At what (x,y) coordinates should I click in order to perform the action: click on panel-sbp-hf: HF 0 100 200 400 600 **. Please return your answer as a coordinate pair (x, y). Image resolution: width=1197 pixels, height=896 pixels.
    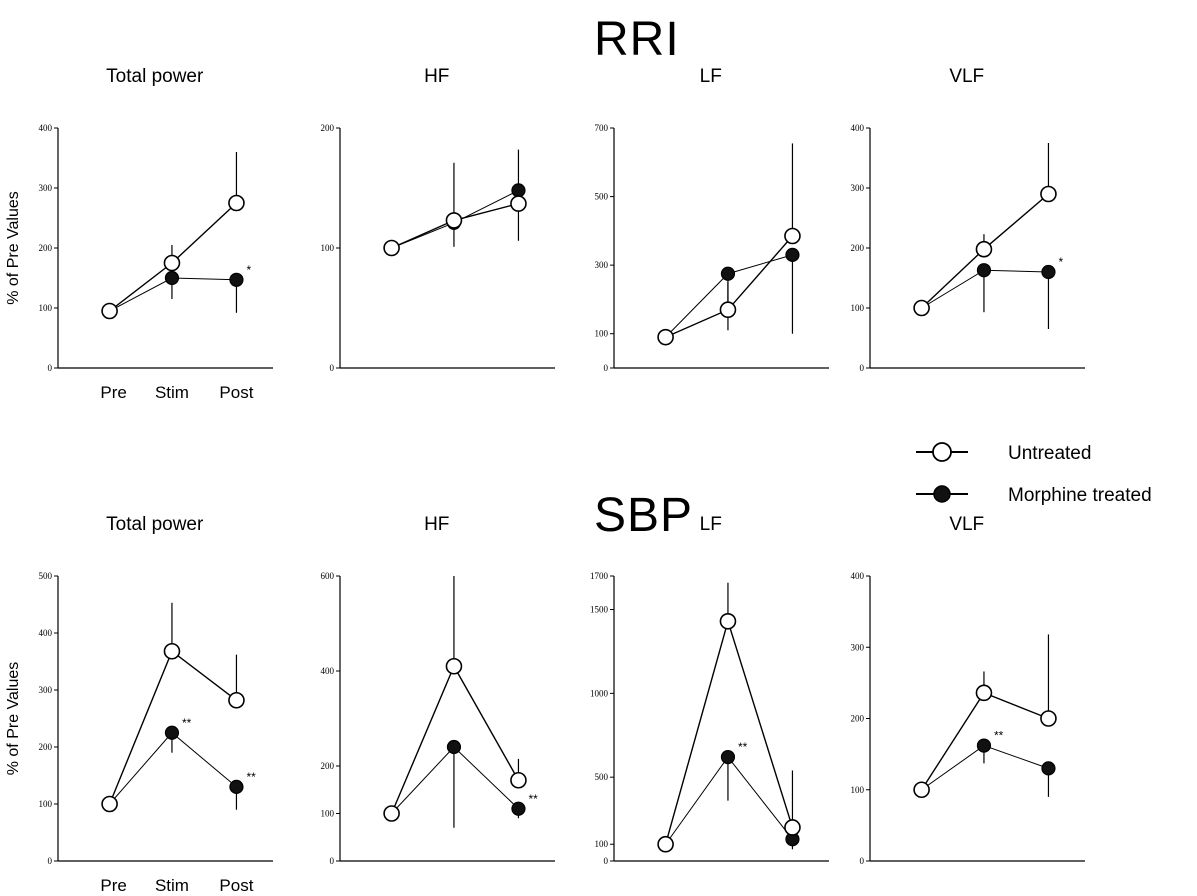
    Looking at the image, I should click on (437, 705).